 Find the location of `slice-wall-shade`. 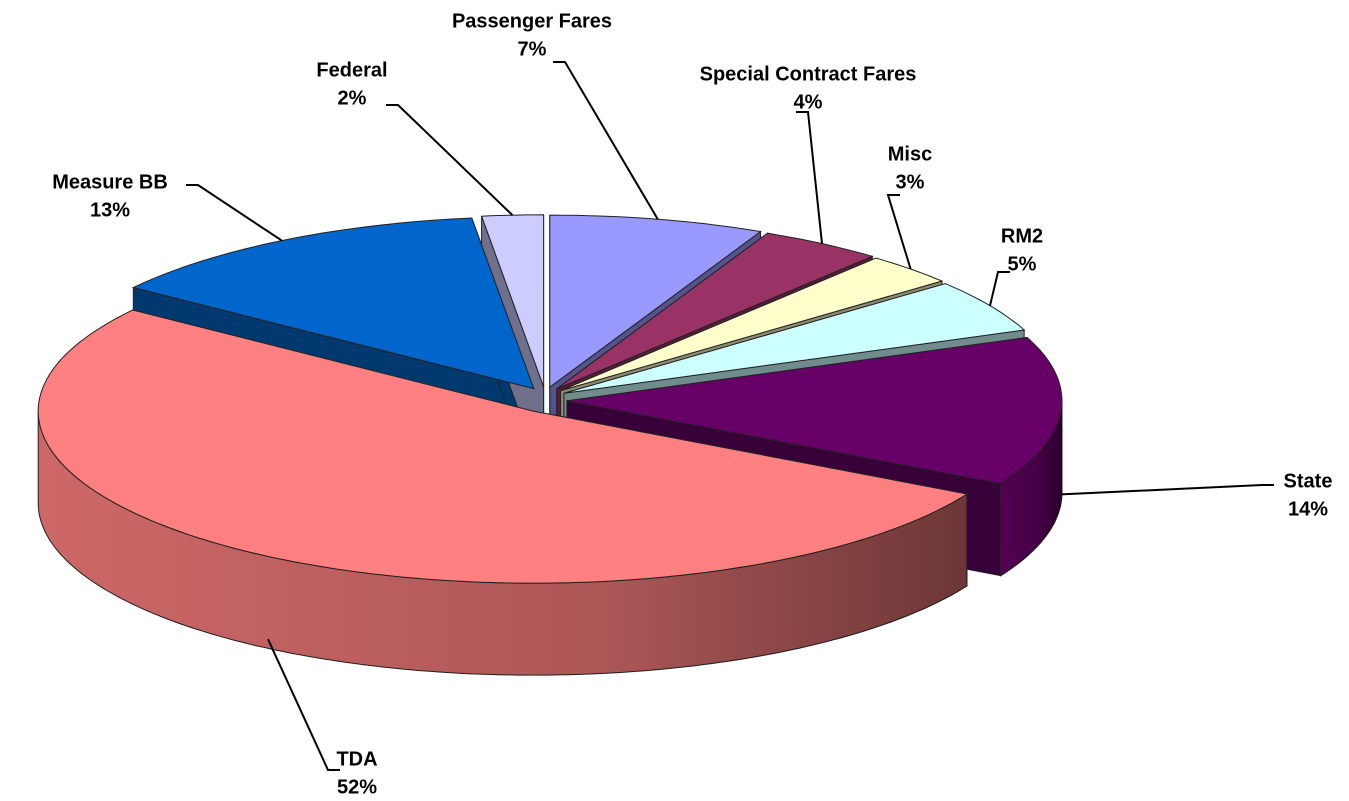

slice-wall-shade is located at coordinates (1031, 488).